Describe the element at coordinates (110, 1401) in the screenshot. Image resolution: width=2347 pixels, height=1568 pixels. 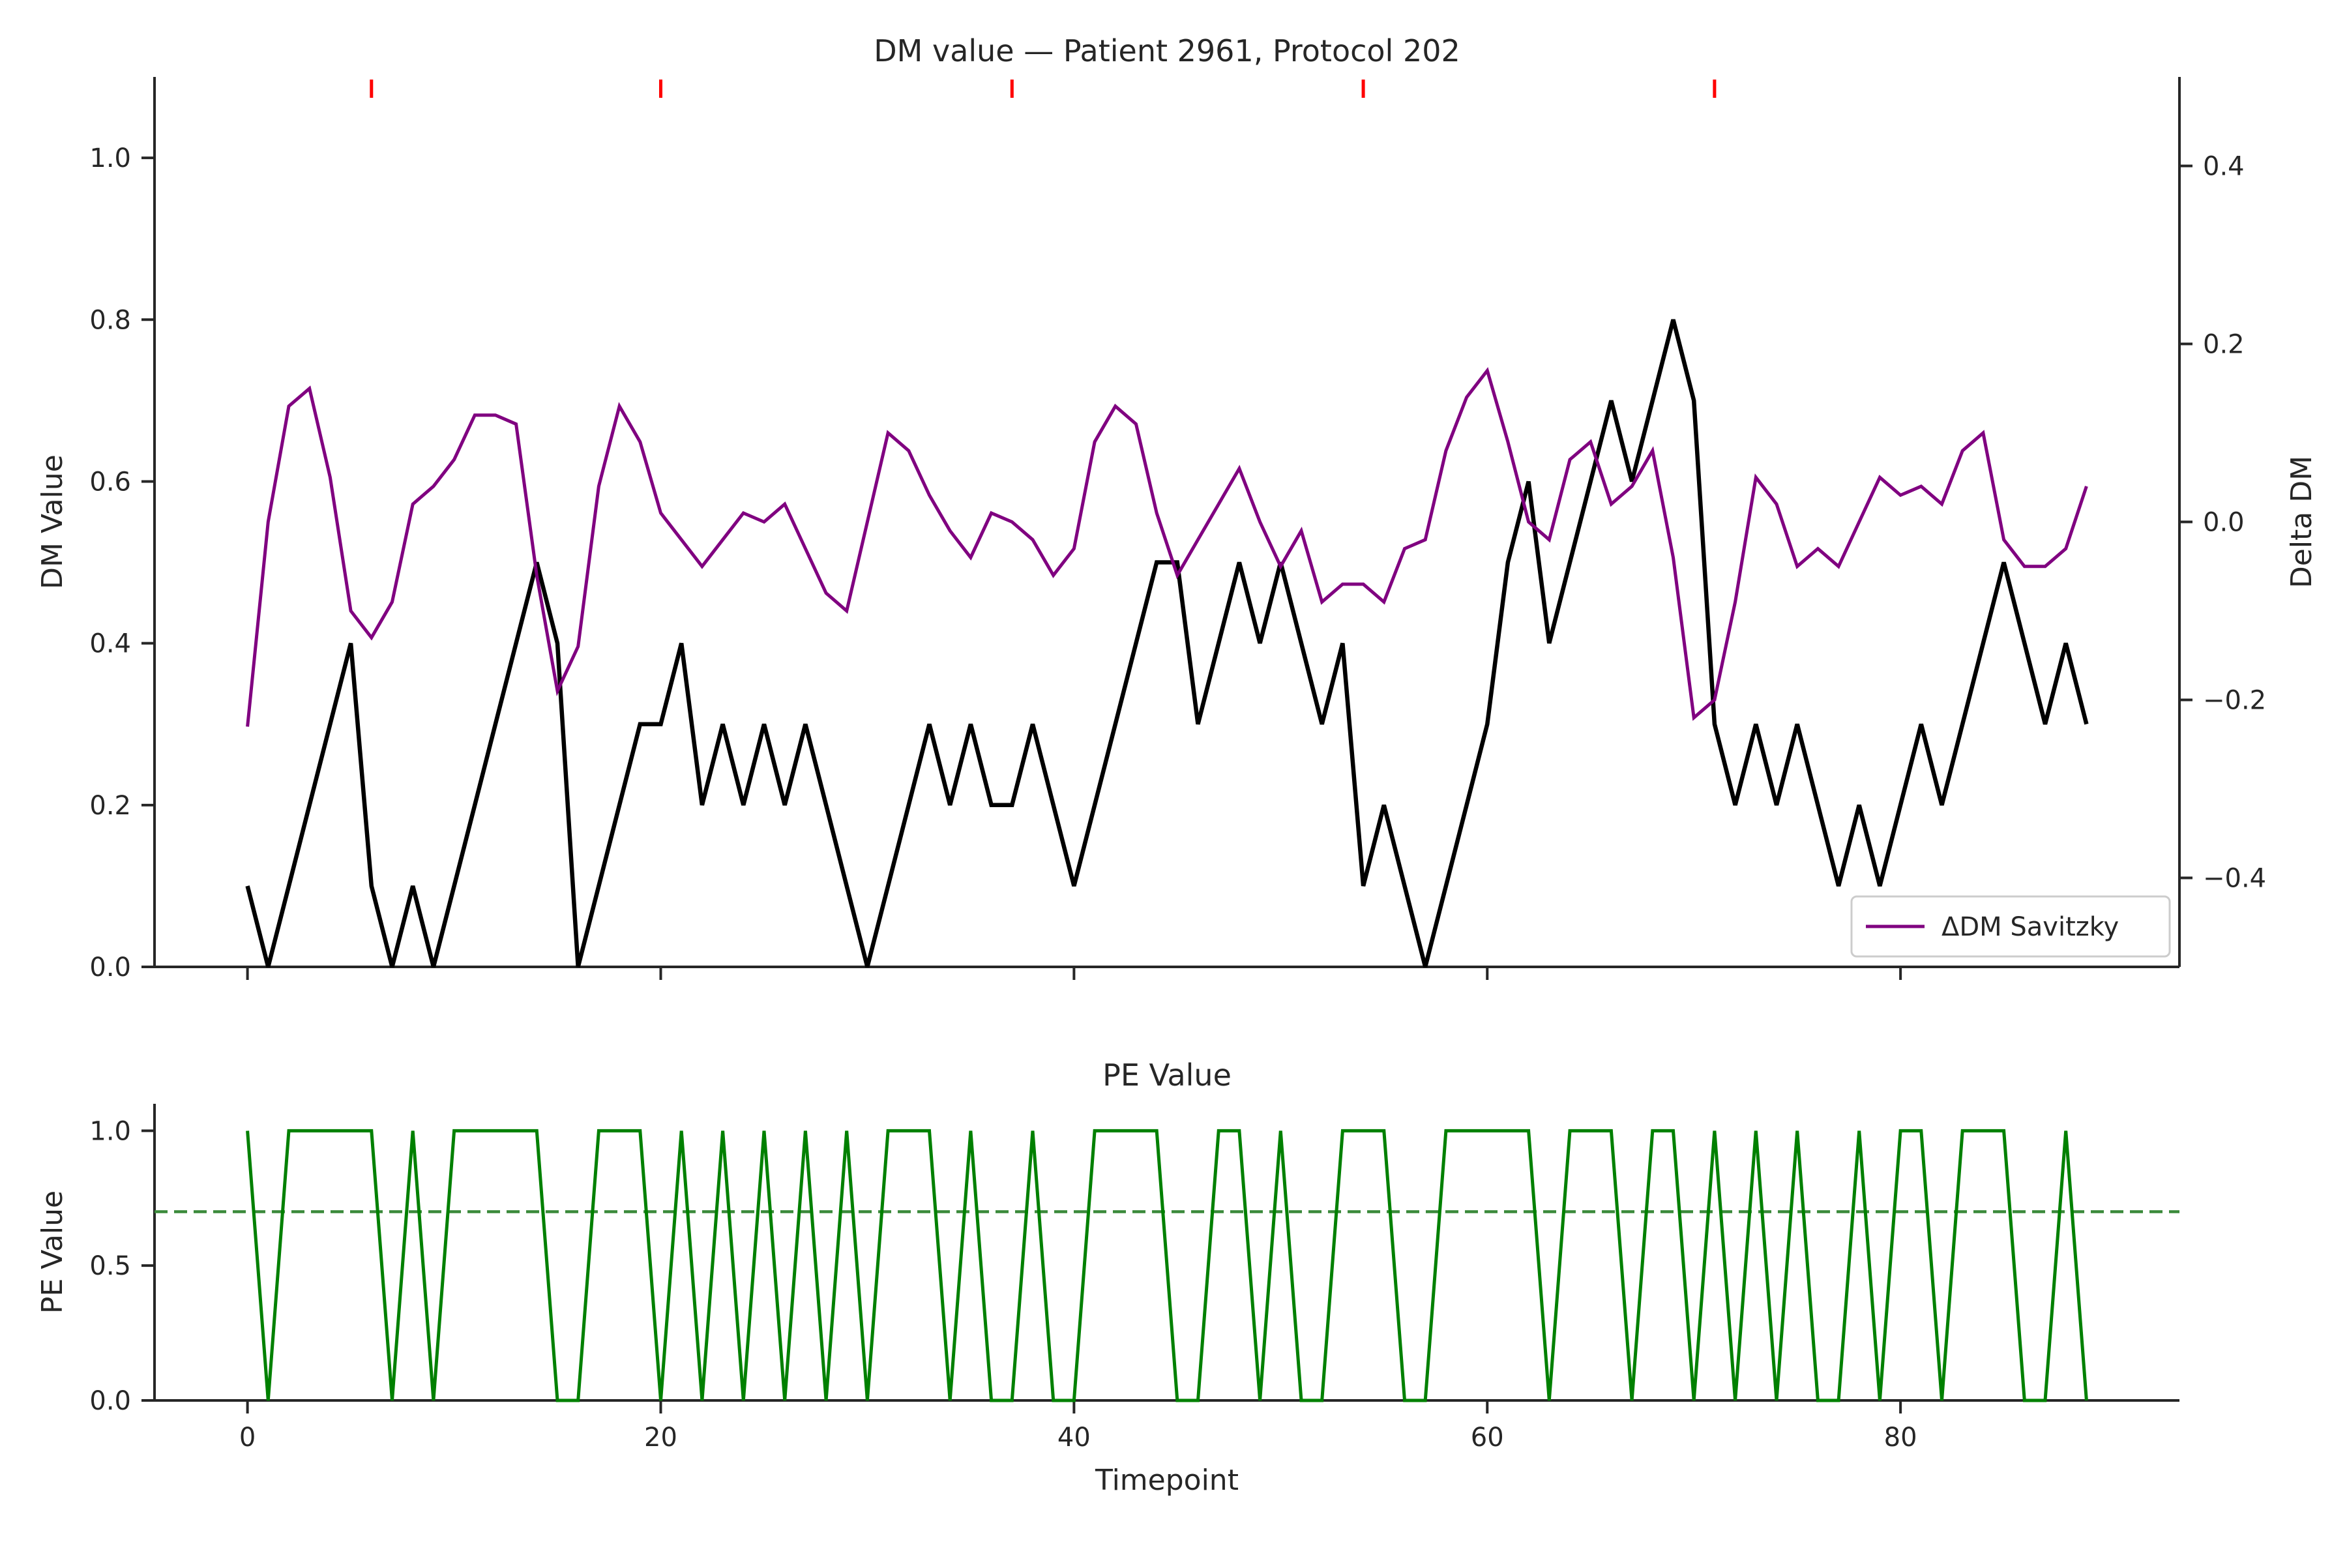
I see `pe-y-tick-label: 0.0` at that location.